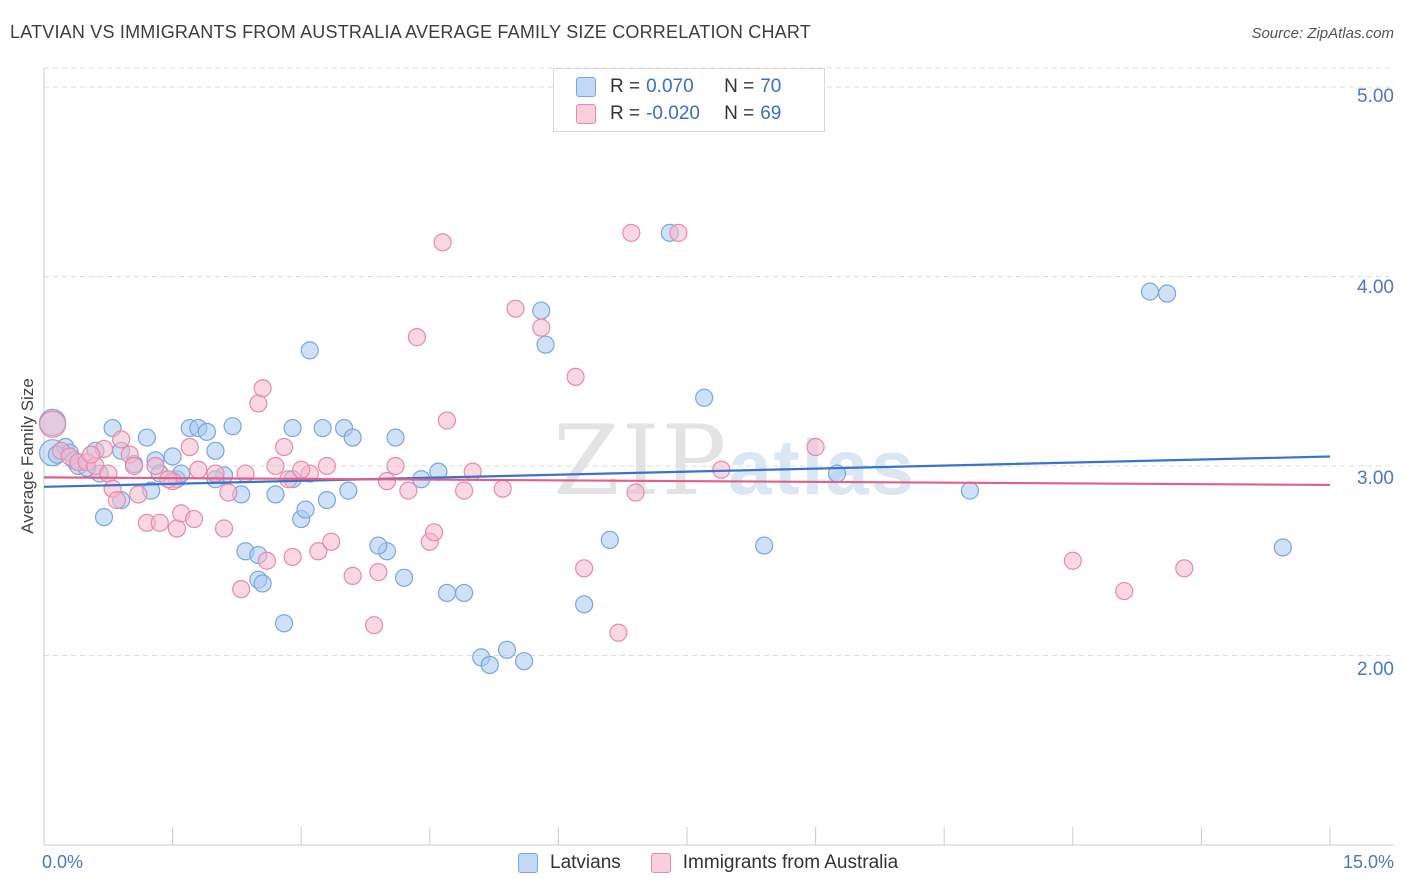  Describe the element at coordinates (1375, 96) in the screenshot. I see `y-tick-label-5: 5.00` at that location.